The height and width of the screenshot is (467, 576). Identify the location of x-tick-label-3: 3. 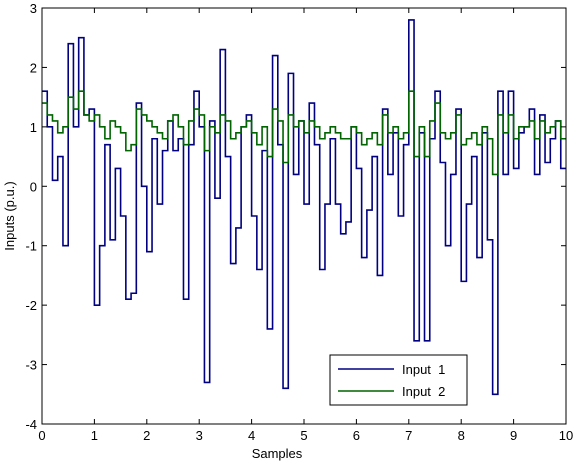
(199, 435).